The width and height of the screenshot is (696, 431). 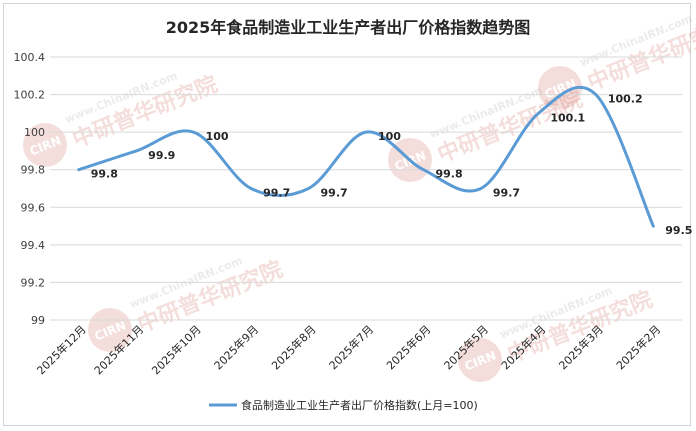 I want to click on data-label: 99.9, so click(x=161, y=155).